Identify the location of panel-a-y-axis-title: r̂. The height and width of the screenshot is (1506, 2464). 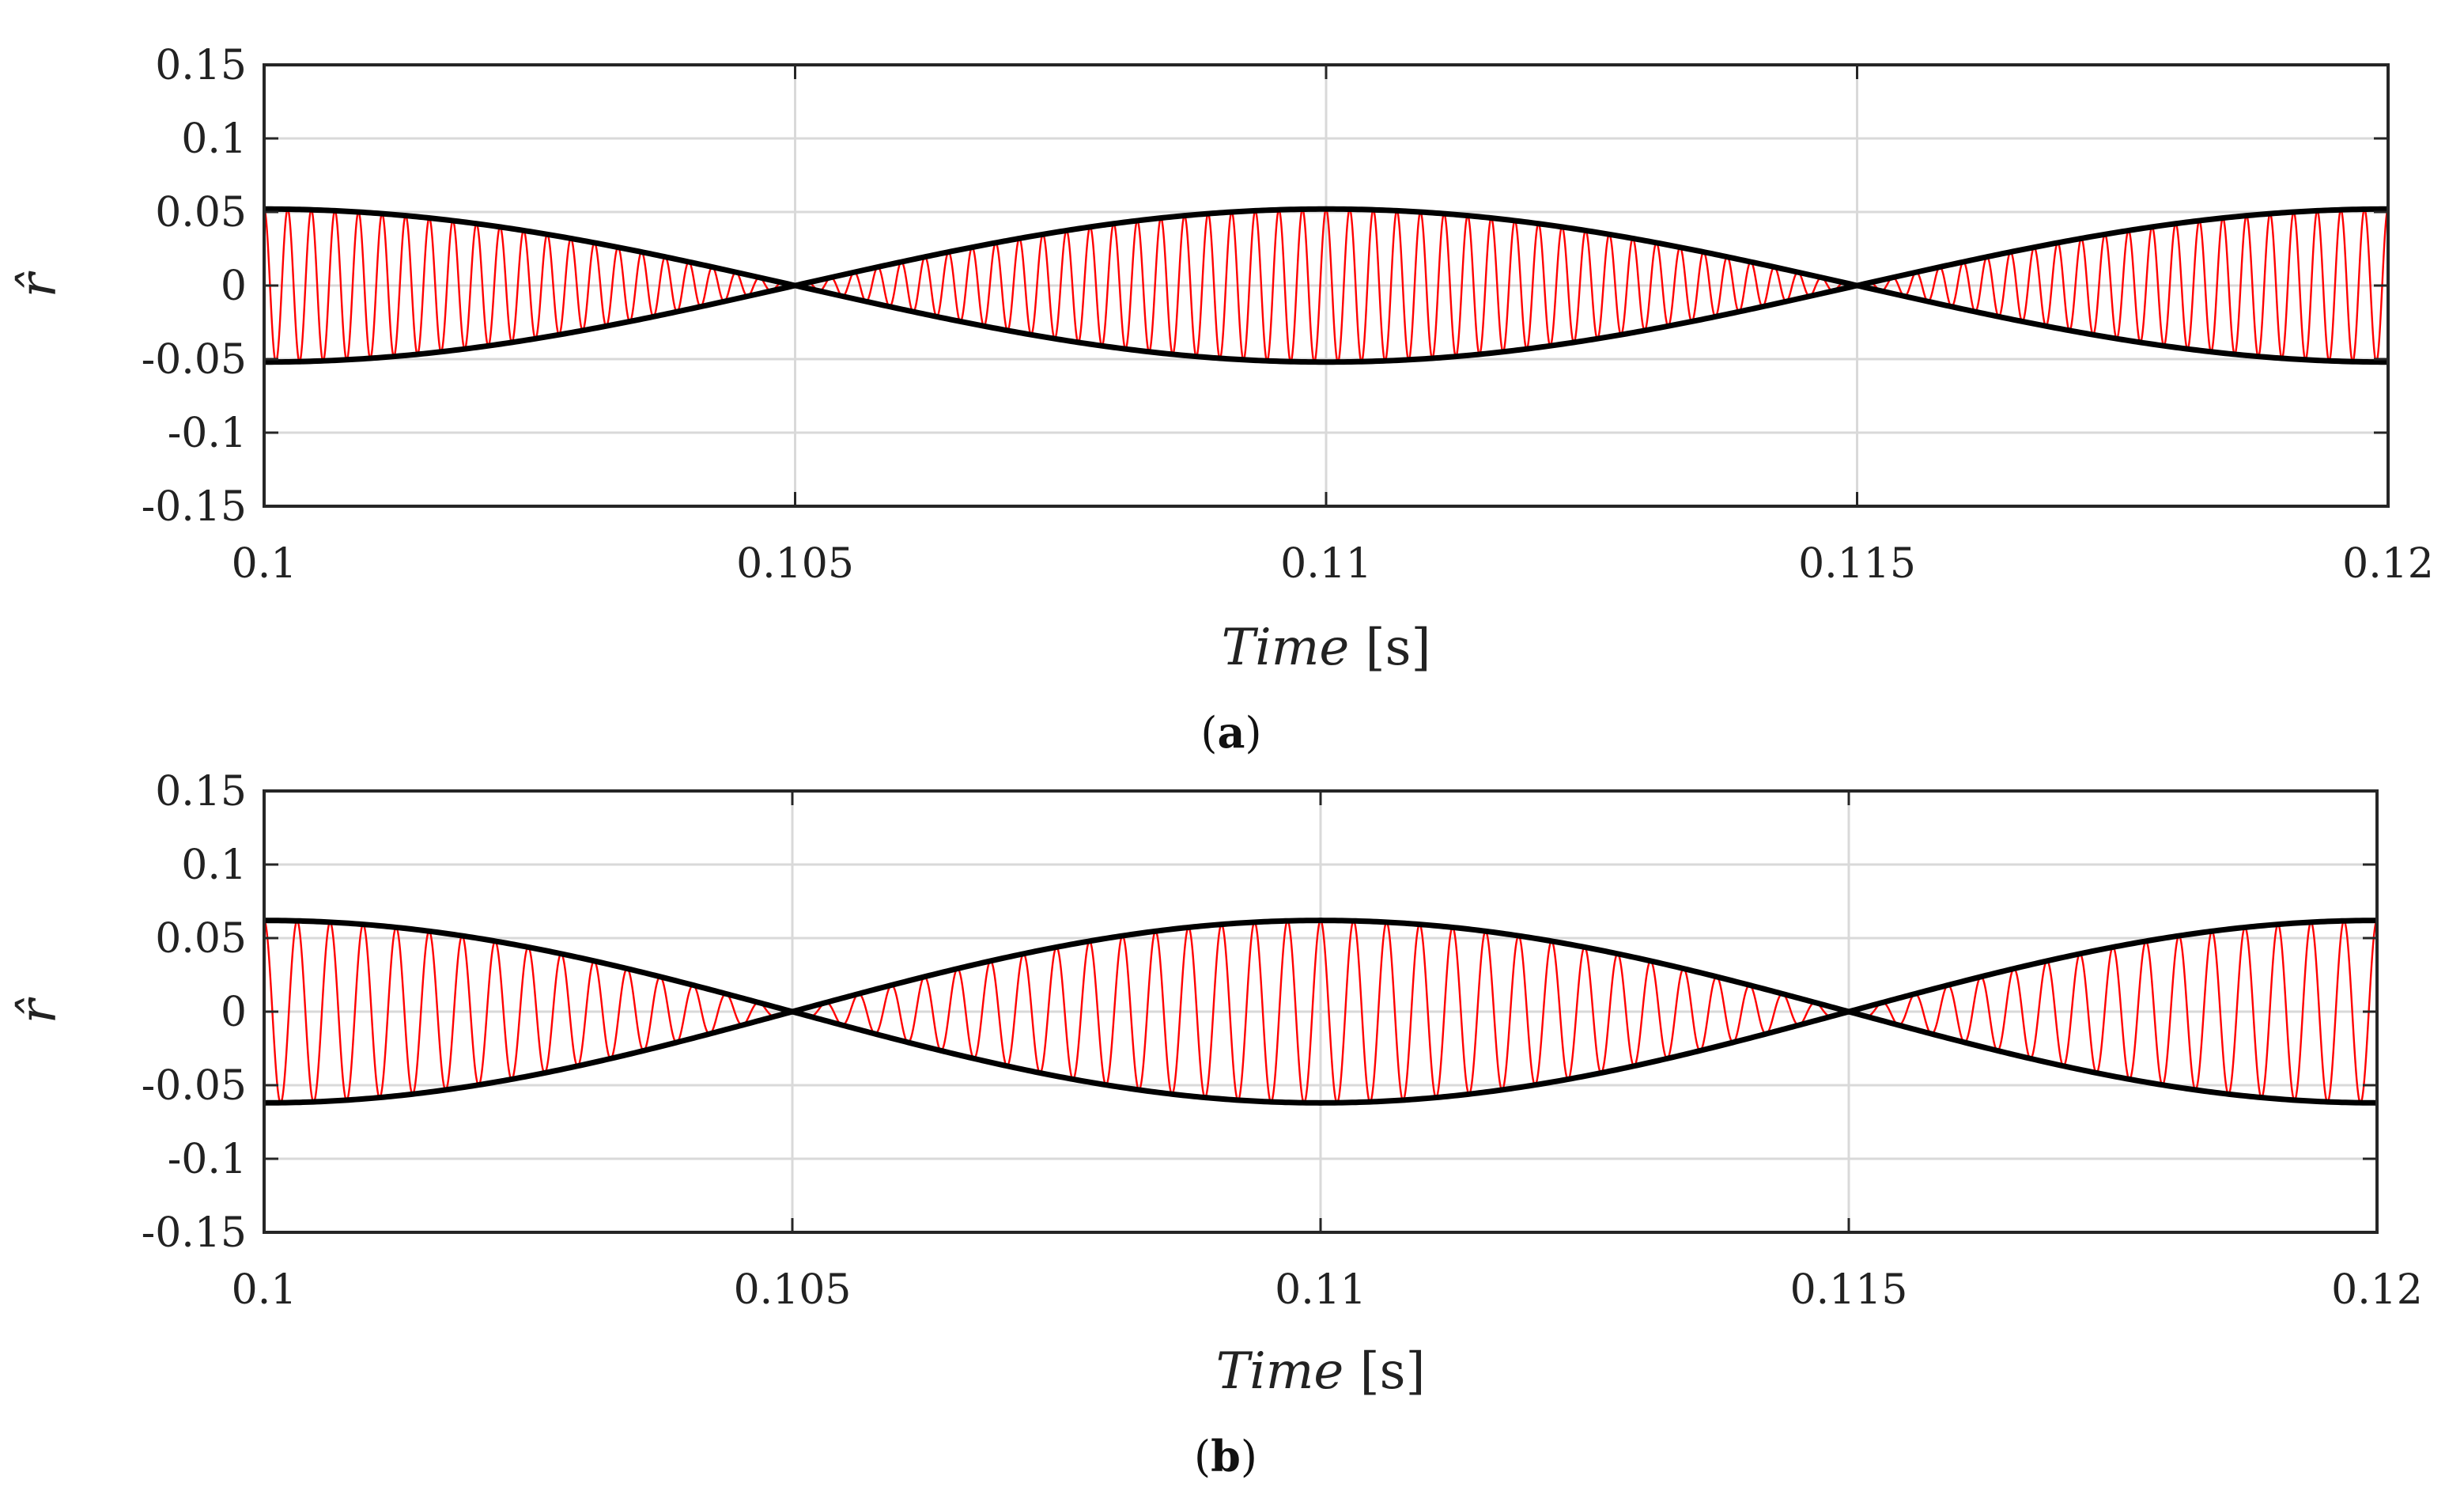
(38, 284).